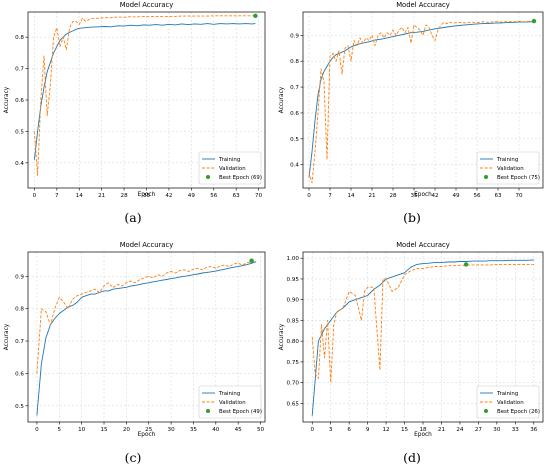 This screenshot has height=475, width=550. What do you see at coordinates (240, 178) in the screenshot?
I see `legend-entry: Best Epoch (69)` at bounding box center [240, 178].